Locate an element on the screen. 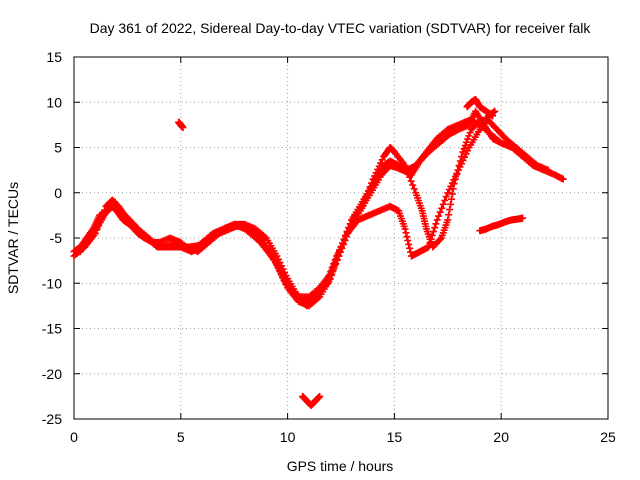 This screenshot has width=640, height=480. x-tick-label: 25 is located at coordinates (608, 437).